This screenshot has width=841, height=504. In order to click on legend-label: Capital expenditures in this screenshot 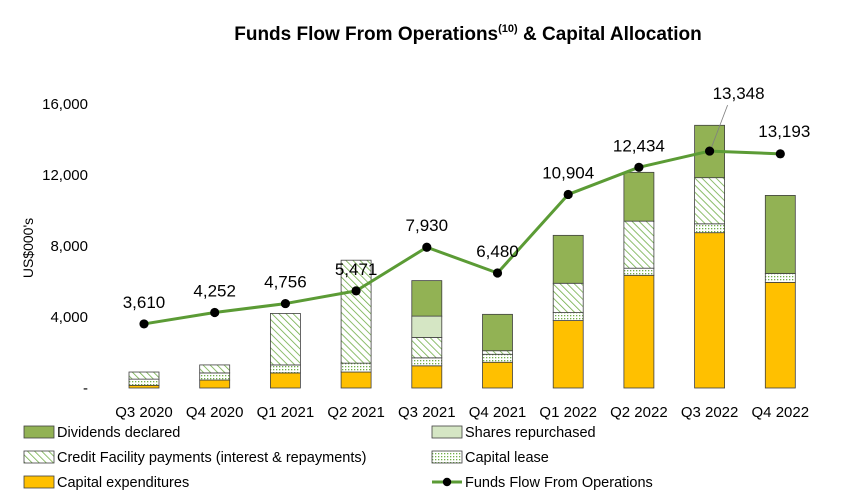, I will do `click(123, 483)`.